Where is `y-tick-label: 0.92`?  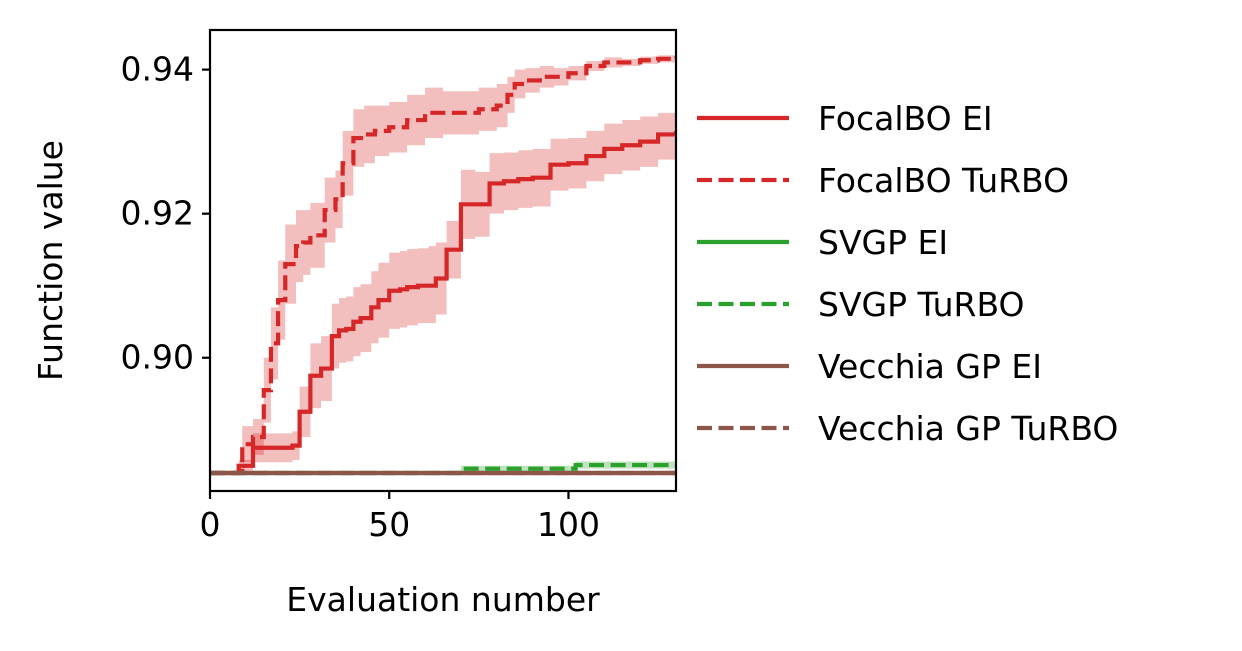
y-tick-label: 0.92 is located at coordinates (157, 213).